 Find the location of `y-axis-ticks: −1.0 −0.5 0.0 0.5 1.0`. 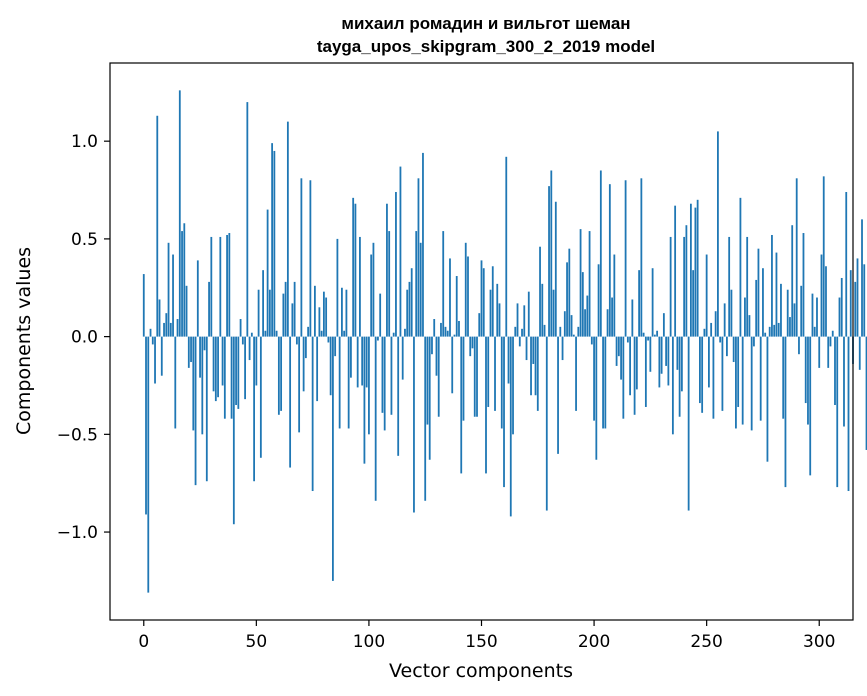

y-axis-ticks: −1.0 −0.5 0.0 0.5 1.0 is located at coordinates (83, 337).